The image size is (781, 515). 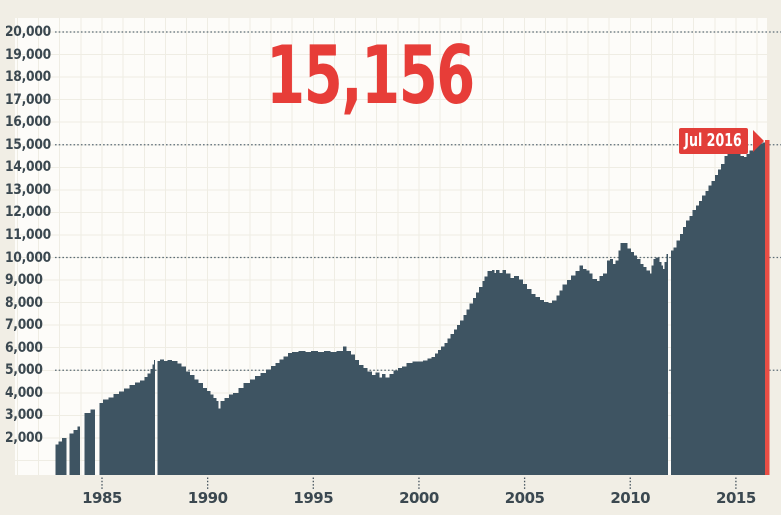 I want to click on x-axis-label: 1985, so click(x=102, y=498).